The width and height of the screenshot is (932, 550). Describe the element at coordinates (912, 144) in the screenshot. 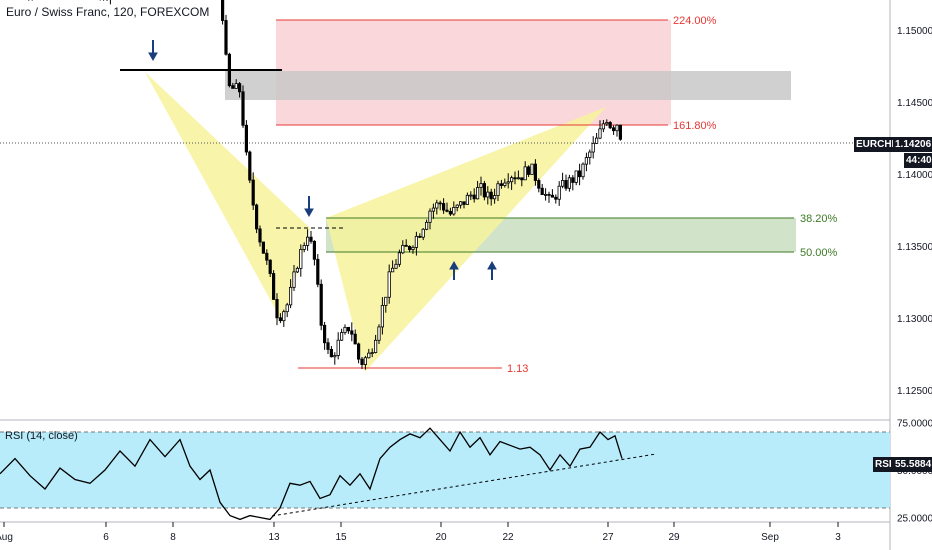

I see `price-tag: 1.14206` at that location.